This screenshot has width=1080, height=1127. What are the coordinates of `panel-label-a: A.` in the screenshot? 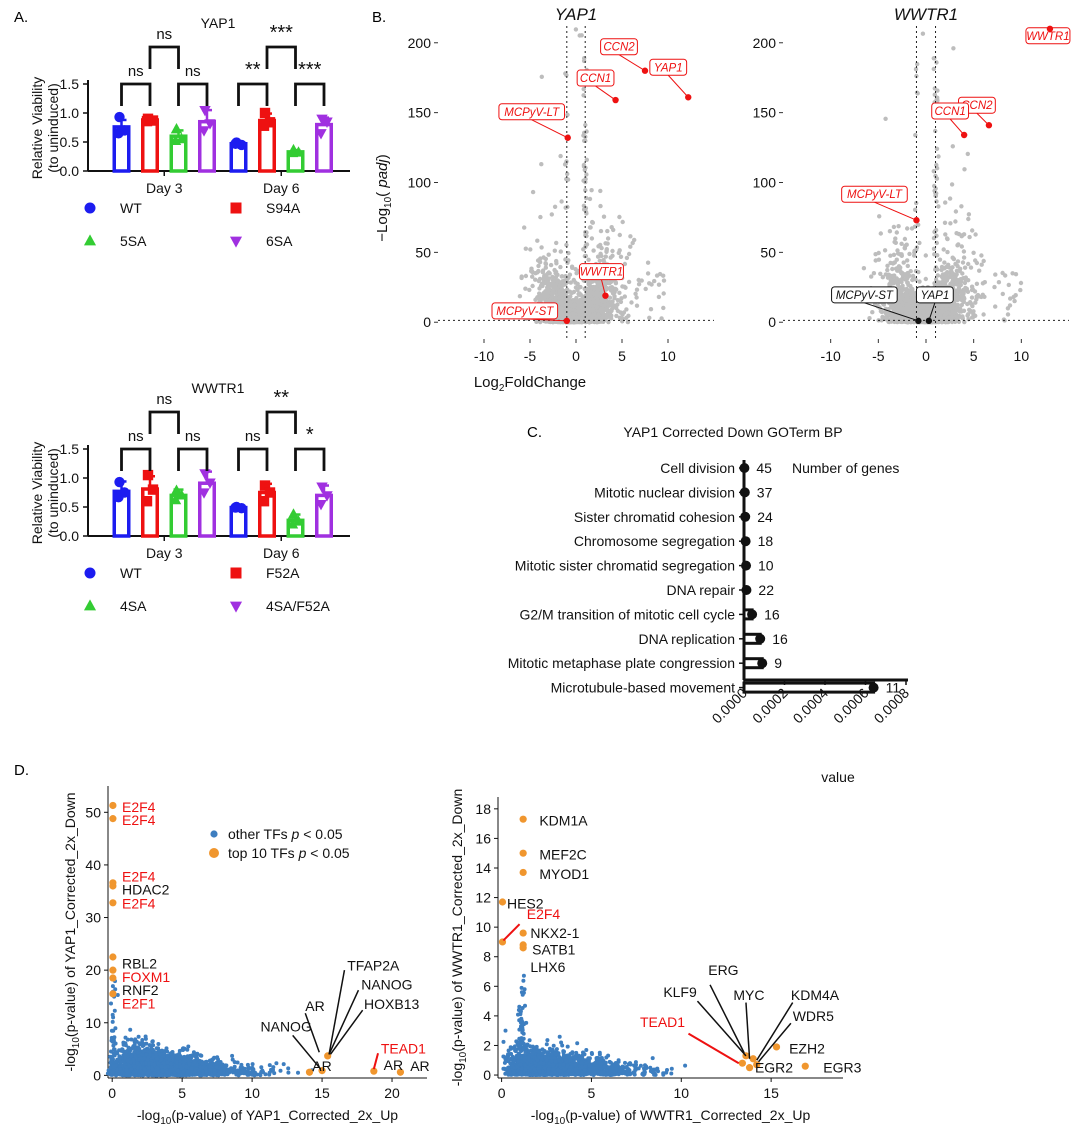 It's located at (21, 17).